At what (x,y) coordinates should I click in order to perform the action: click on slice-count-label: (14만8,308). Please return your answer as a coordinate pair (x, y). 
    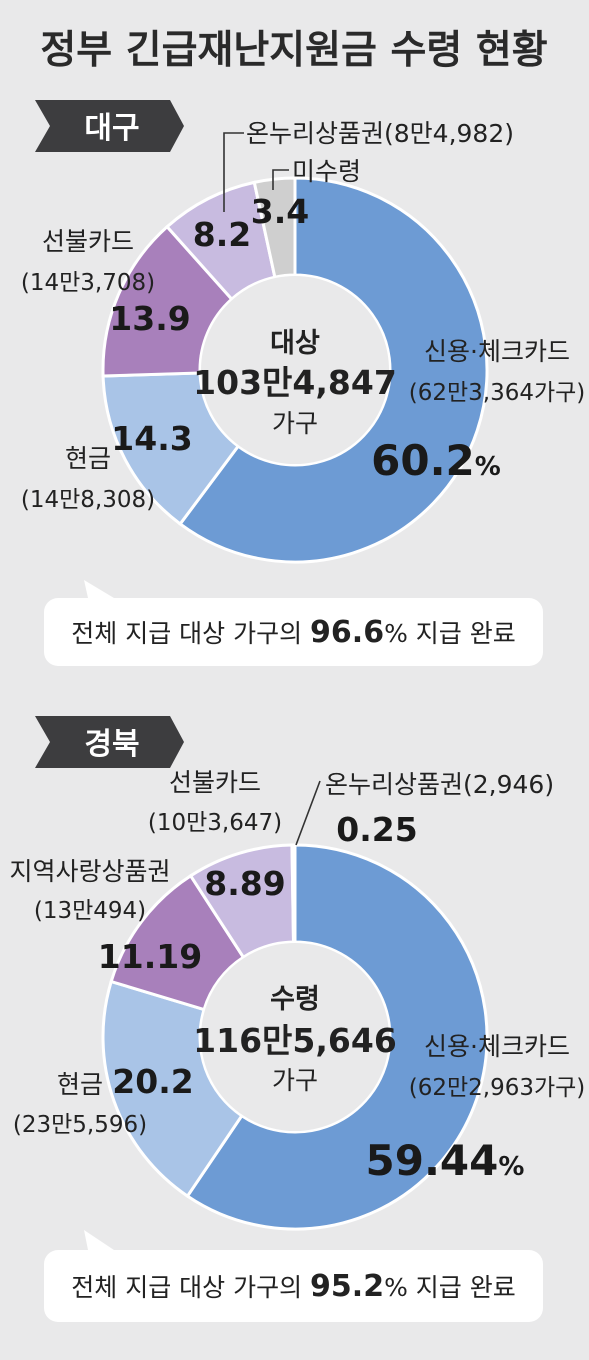
    Looking at the image, I should click on (88, 500).